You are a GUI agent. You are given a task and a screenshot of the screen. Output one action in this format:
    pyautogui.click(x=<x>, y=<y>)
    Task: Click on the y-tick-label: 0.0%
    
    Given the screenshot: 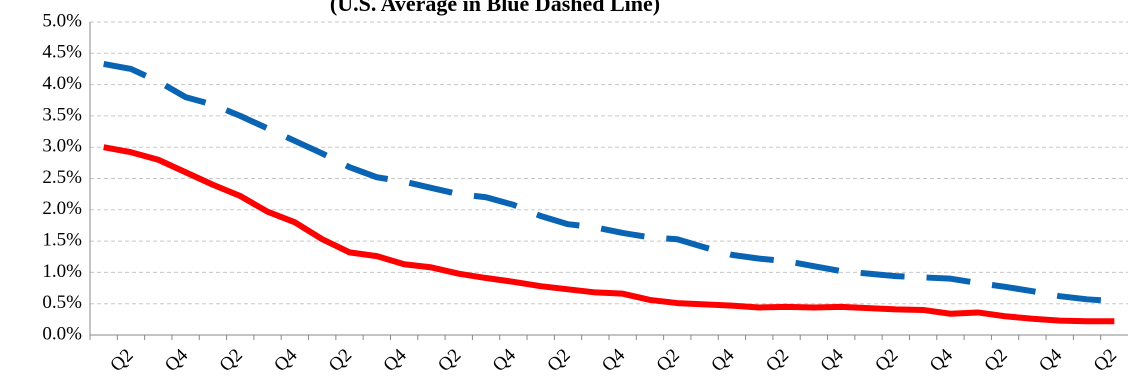 What is the action you would take?
    pyautogui.click(x=62, y=333)
    